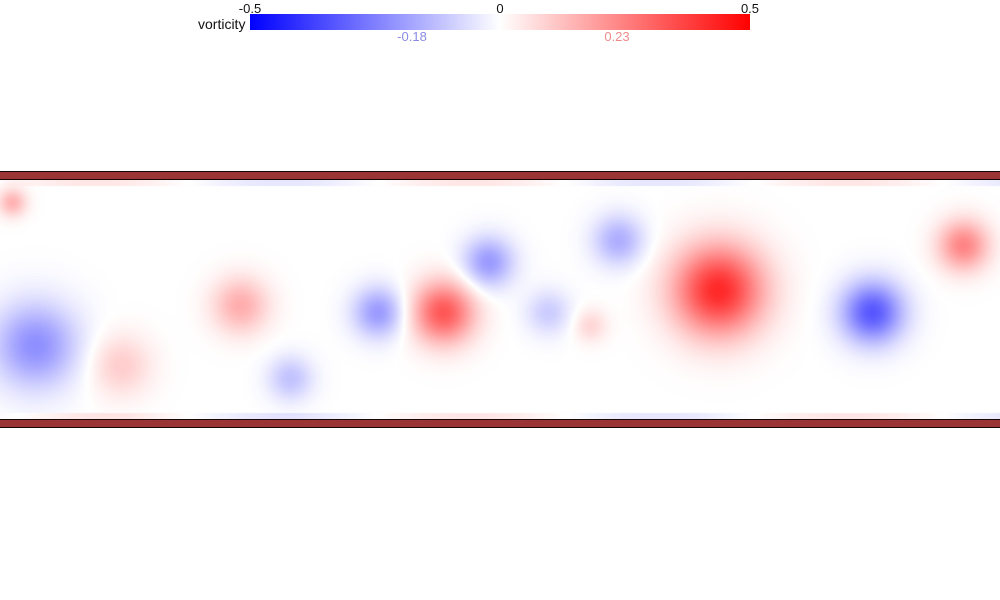 The image size is (1000, 600). What do you see at coordinates (500, 423) in the screenshot?
I see `channel-wall-bottom` at bounding box center [500, 423].